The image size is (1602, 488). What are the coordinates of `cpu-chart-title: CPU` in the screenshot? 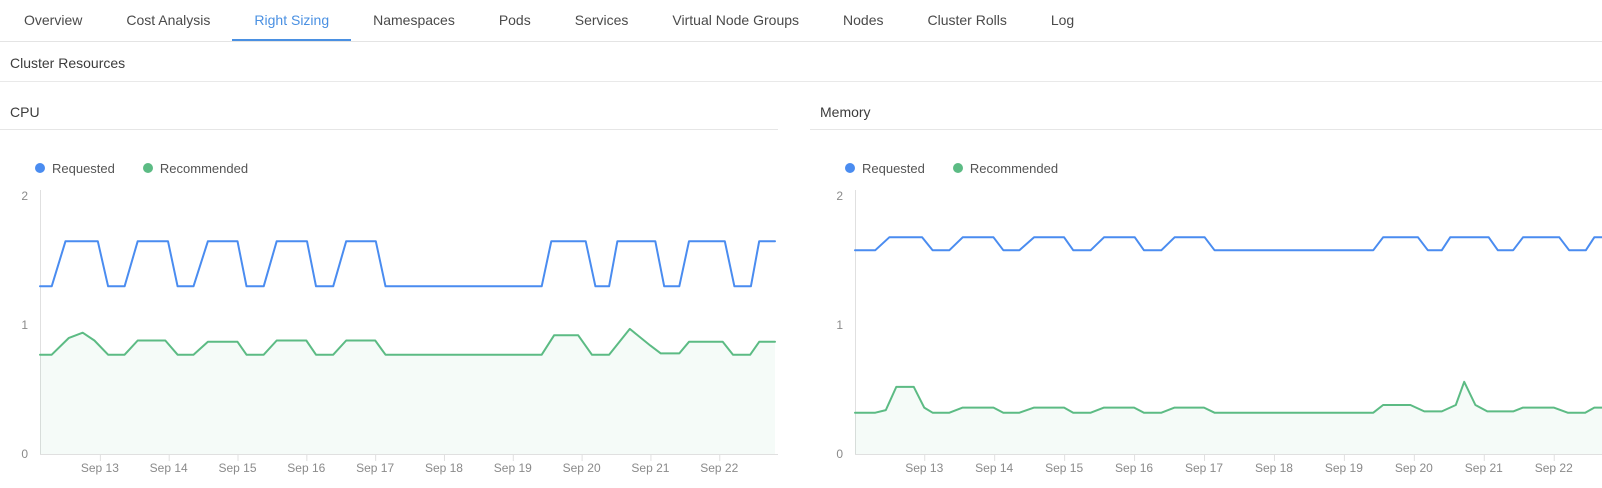 It's located at (389, 114).